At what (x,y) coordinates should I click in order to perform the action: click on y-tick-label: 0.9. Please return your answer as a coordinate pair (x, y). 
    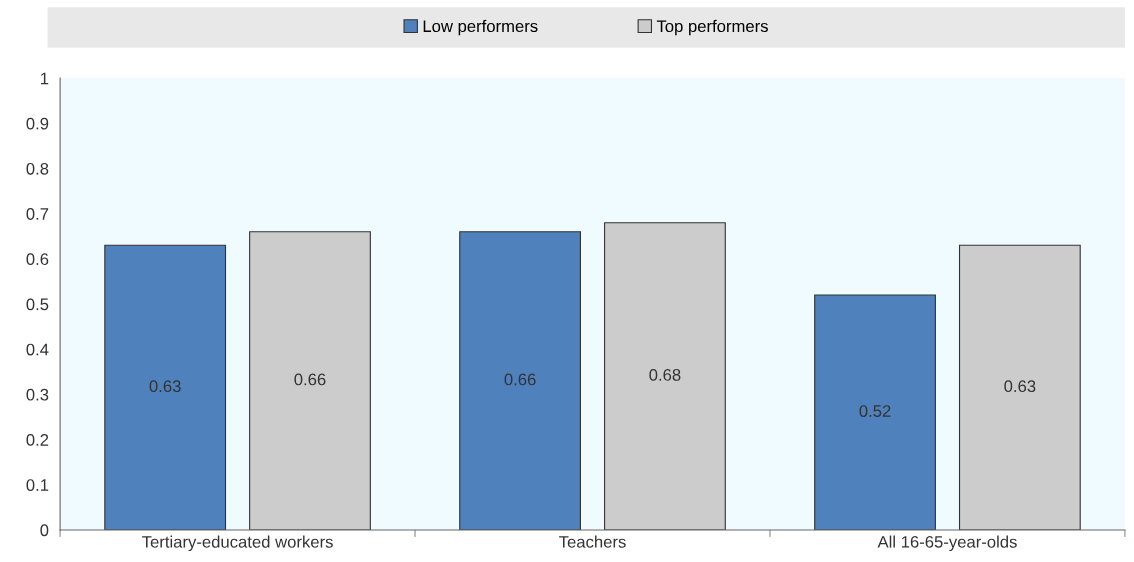
    Looking at the image, I should click on (37, 123).